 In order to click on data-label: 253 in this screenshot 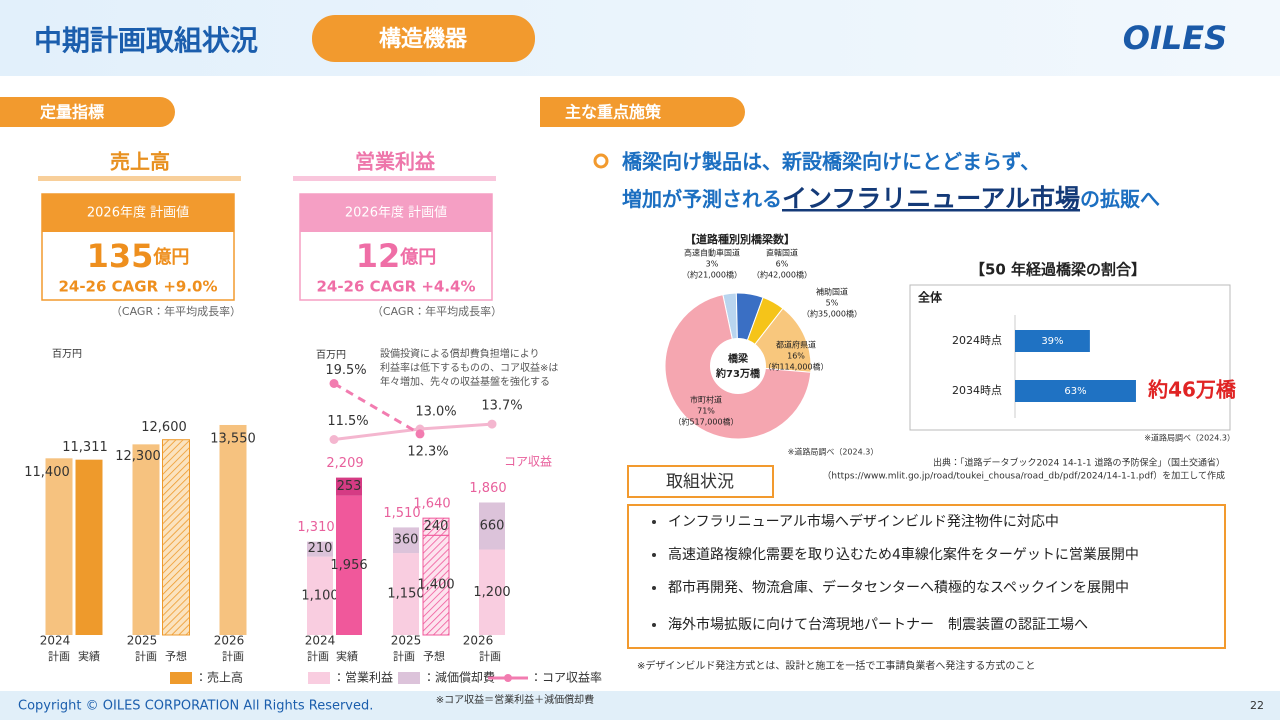, I will do `click(349, 486)`.